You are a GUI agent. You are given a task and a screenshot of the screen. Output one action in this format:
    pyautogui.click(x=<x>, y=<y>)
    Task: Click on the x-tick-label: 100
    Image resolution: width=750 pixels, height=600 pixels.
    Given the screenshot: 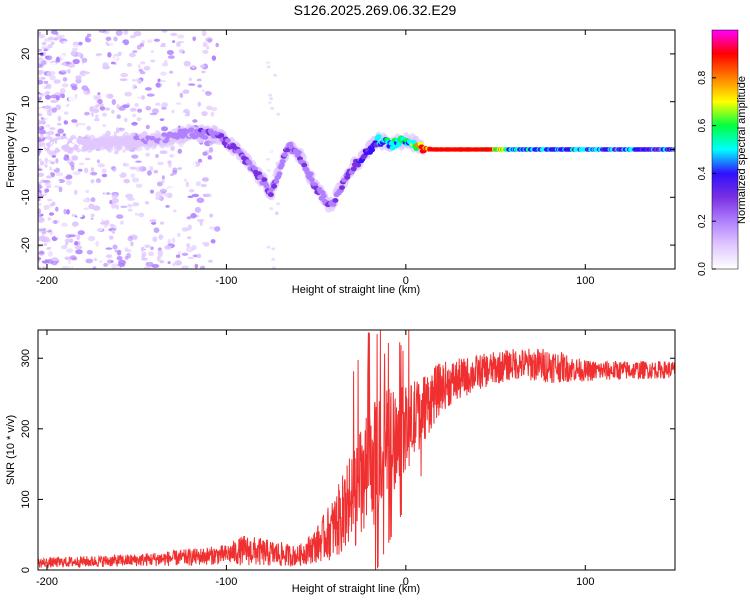 What is the action you would take?
    pyautogui.click(x=585, y=582)
    